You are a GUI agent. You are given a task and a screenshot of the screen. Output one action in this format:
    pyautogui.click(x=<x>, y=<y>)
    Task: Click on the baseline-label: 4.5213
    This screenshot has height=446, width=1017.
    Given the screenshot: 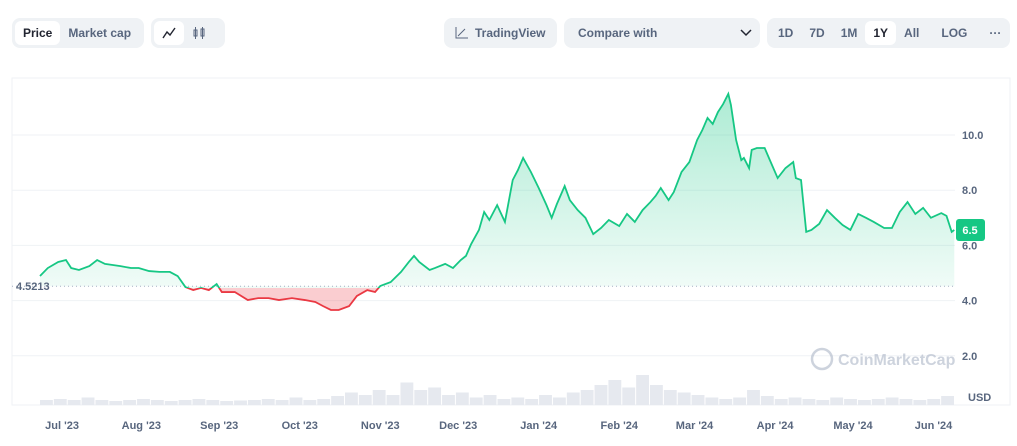 What is the action you would take?
    pyautogui.click(x=33, y=287)
    